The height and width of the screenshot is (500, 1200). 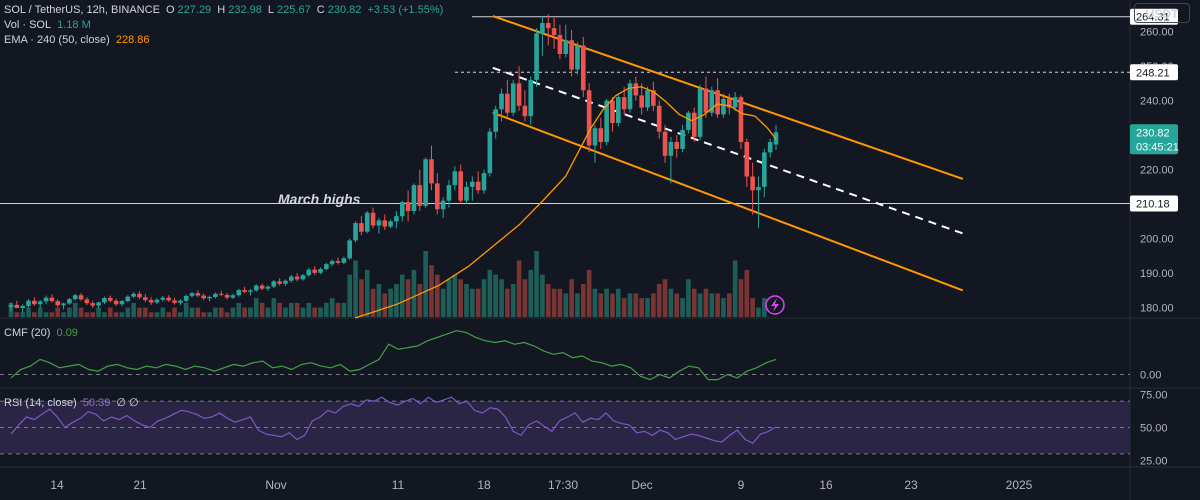 What do you see at coordinates (271, 10) in the screenshot?
I see `low-label: L` at bounding box center [271, 10].